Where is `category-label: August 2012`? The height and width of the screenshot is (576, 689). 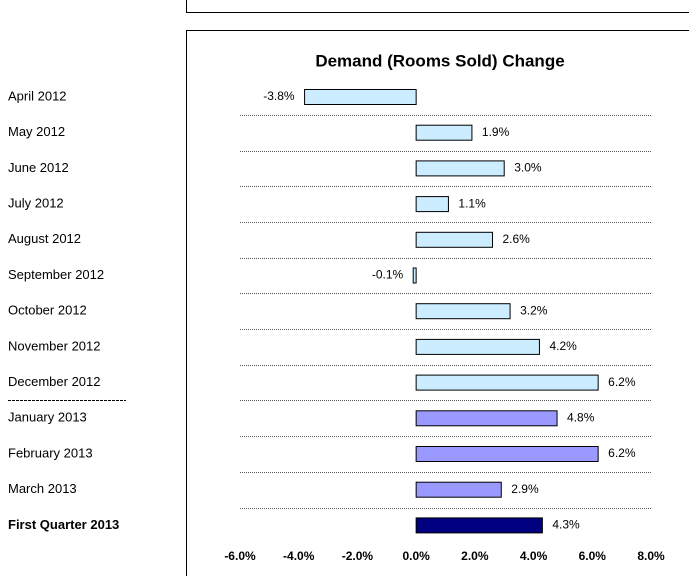 category-label: August 2012 is located at coordinates (44, 238).